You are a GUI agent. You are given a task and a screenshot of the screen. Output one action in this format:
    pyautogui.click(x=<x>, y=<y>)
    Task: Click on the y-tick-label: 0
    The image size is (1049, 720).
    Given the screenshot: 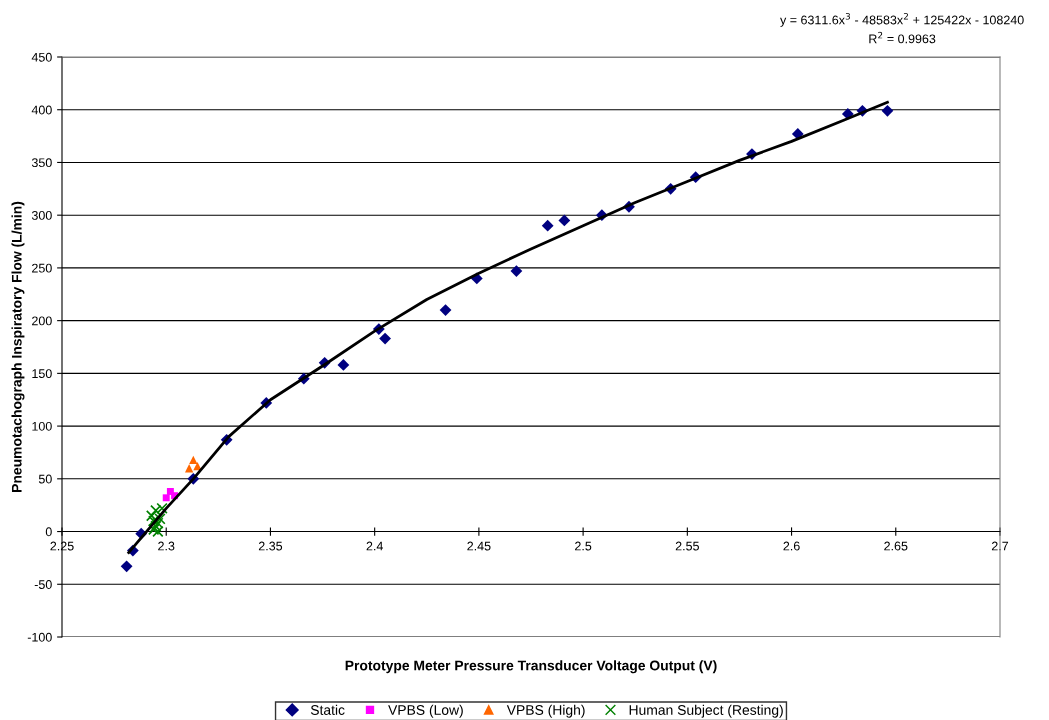 What is the action you would take?
    pyautogui.click(x=48, y=532)
    